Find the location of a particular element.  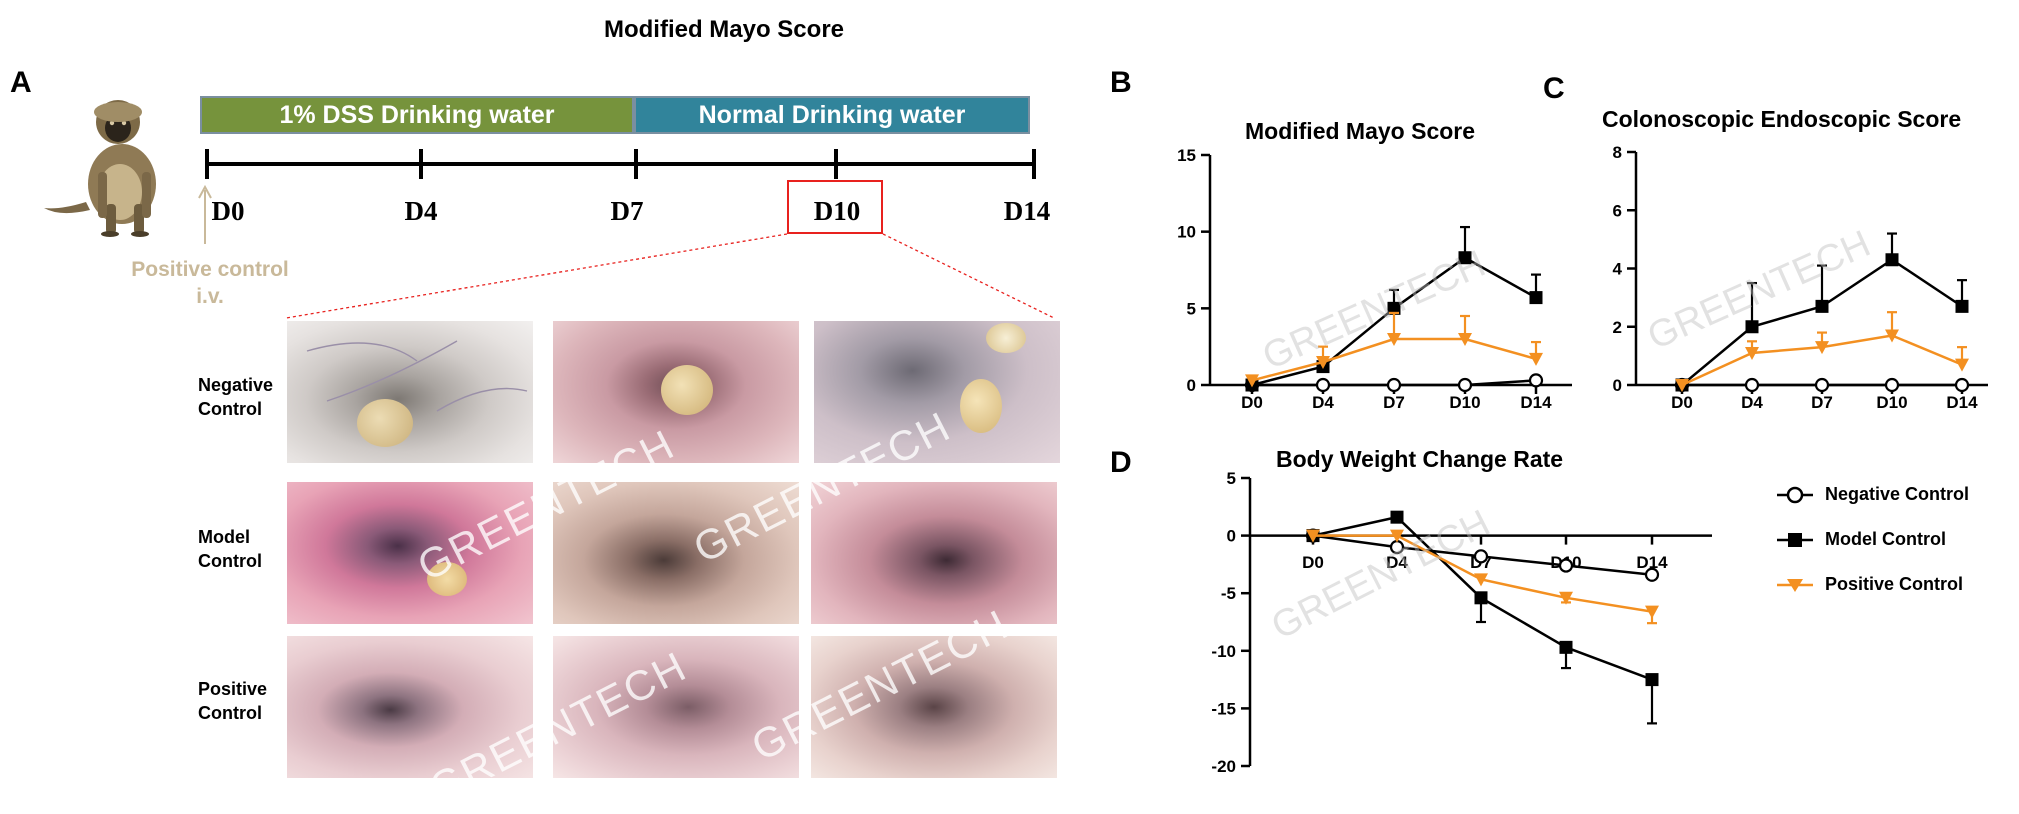

legend-marker-negative-icon is located at coordinates (1795, 495).